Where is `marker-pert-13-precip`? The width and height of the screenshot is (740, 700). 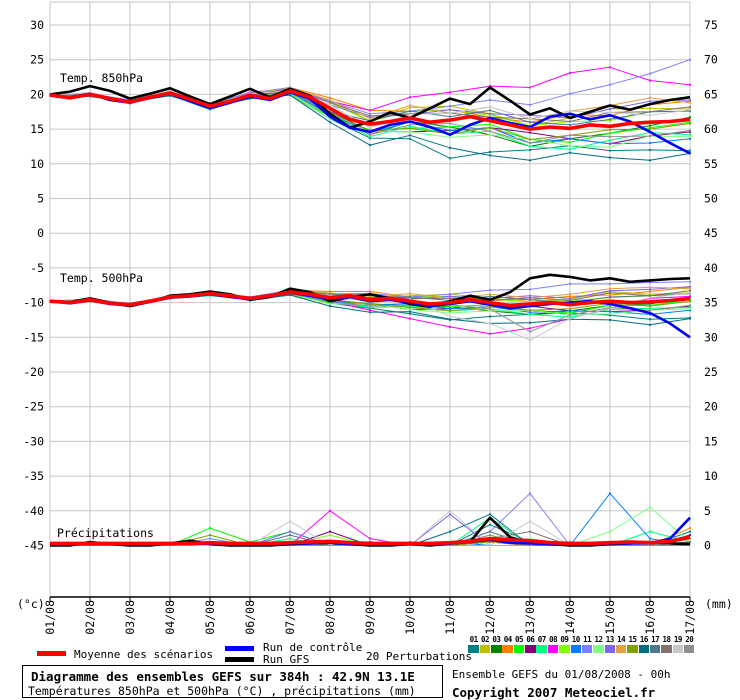 marker-pert-13-precip is located at coordinates (450, 514).